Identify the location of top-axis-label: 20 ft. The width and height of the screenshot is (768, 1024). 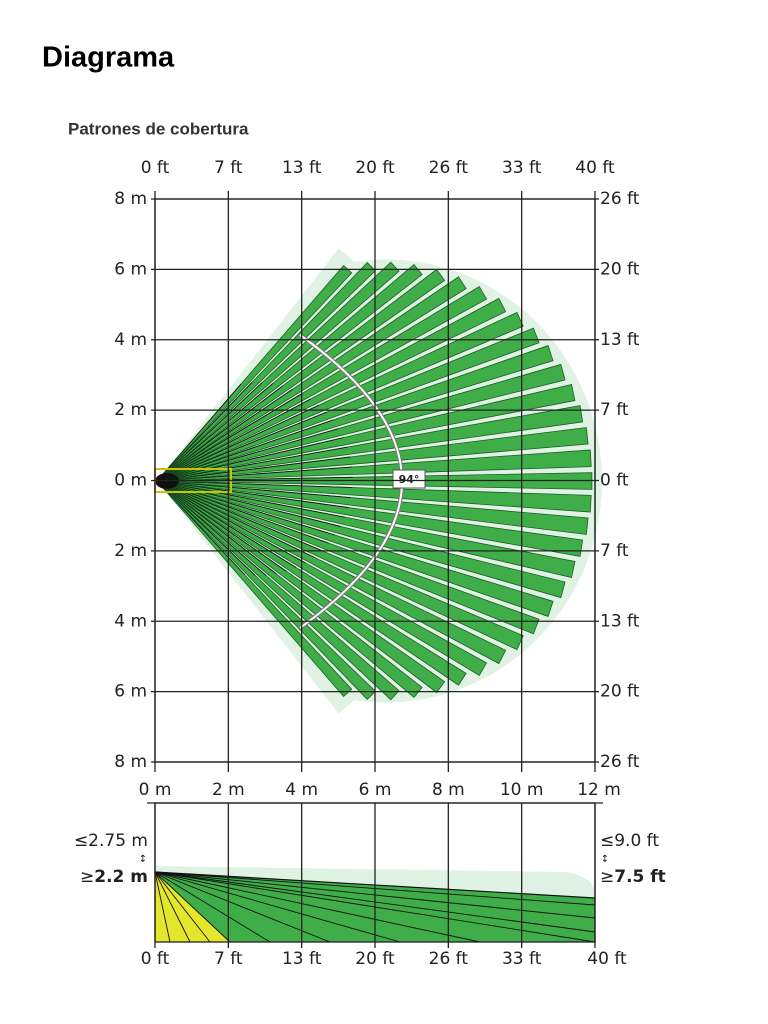
(375, 168).